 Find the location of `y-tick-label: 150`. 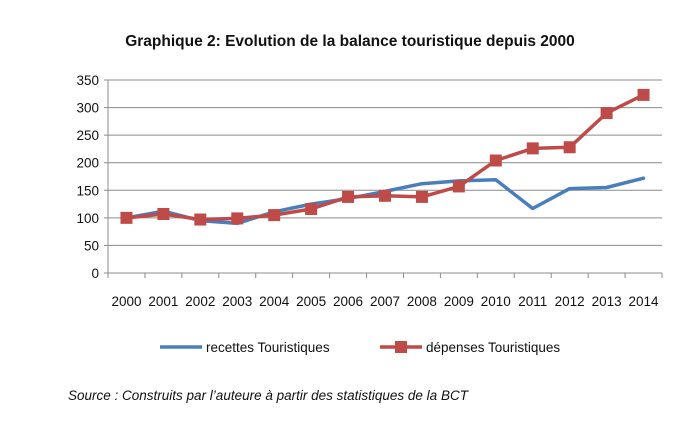

y-tick-label: 150 is located at coordinates (87, 190).